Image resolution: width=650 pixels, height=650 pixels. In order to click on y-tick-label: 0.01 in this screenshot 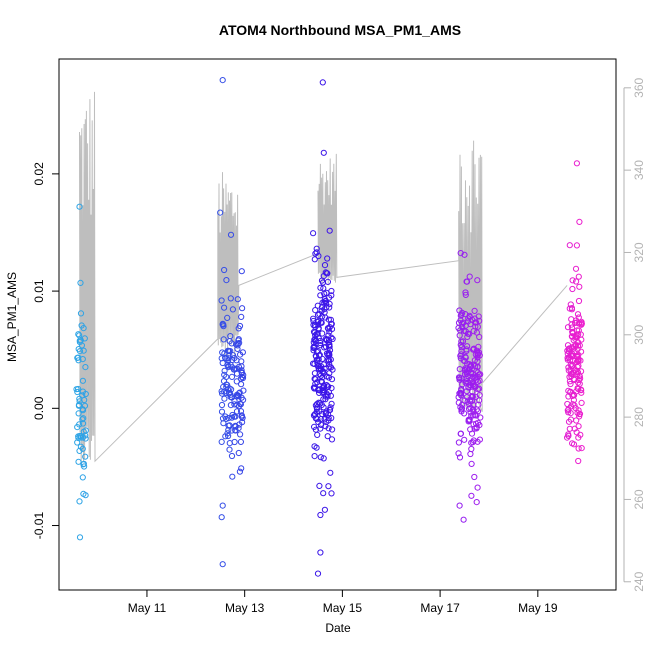, I will do `click(39, 291)`.